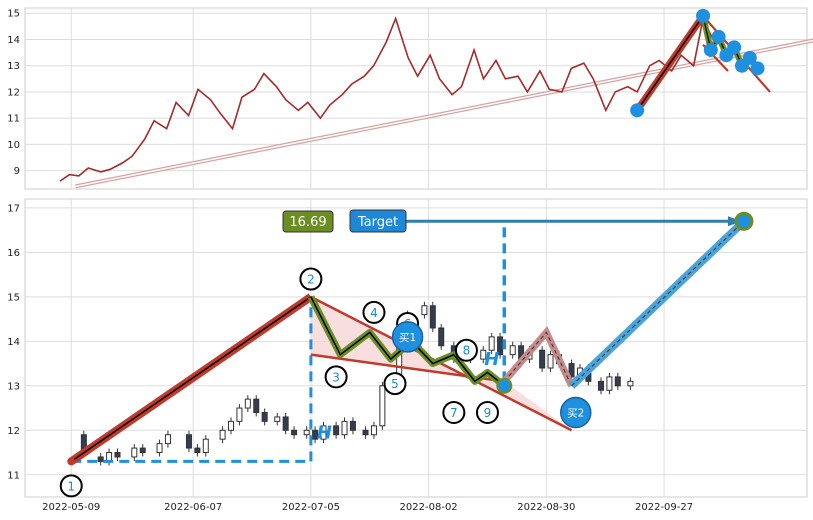 The height and width of the screenshot is (520, 813). What do you see at coordinates (658, 303) in the screenshot?
I see `target-projection-core` at bounding box center [658, 303].